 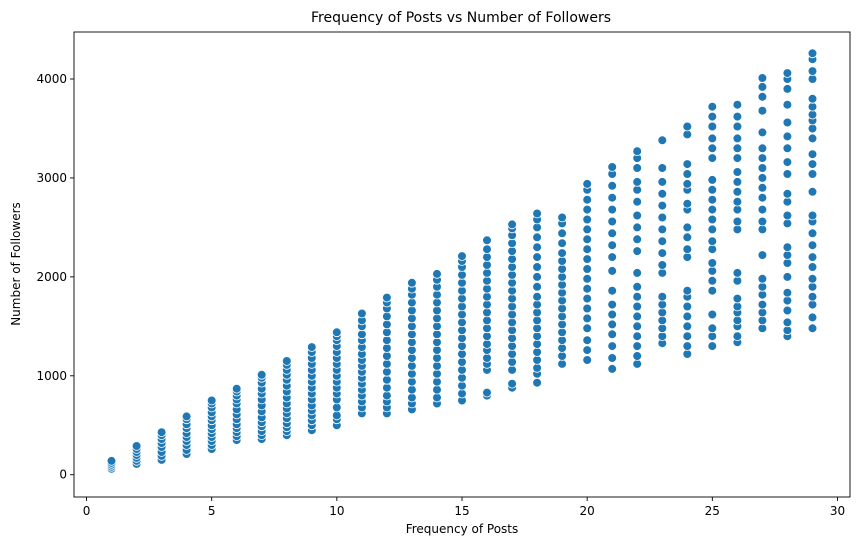 I want to click on x-axis-label: Frequency of Posts, so click(x=462, y=529).